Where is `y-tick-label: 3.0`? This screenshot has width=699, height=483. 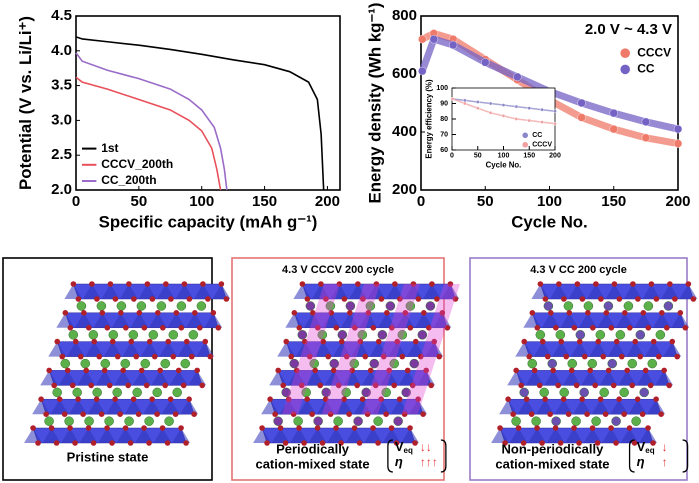
y-tick-label: 3.0 is located at coordinates (61, 119).